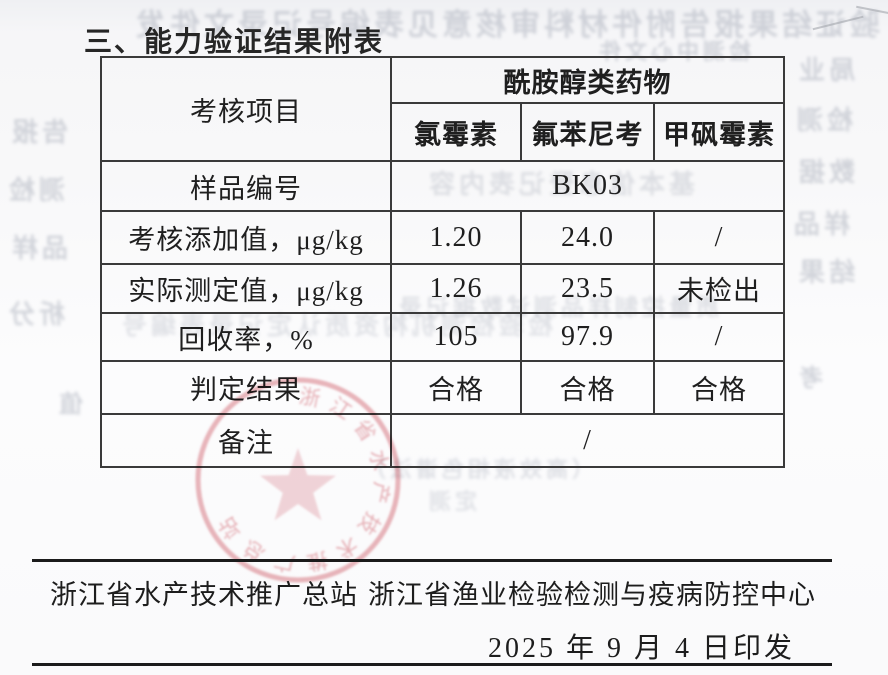 The height and width of the screenshot is (675, 888). Describe the element at coordinates (246, 186) in the screenshot. I see `row-label: 样品编号` at that location.